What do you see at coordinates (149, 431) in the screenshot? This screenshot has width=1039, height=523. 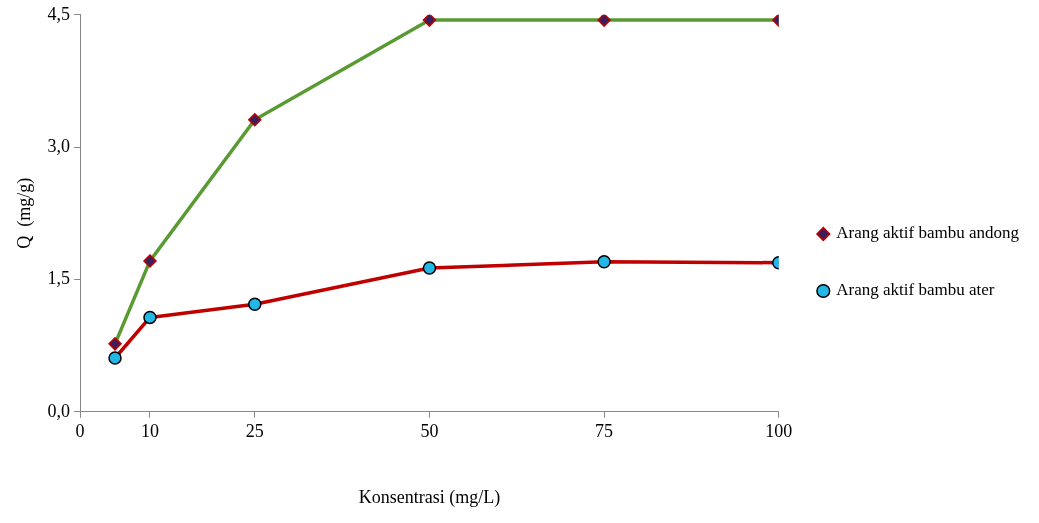 I see `x-tick-label: 10` at bounding box center [149, 431].